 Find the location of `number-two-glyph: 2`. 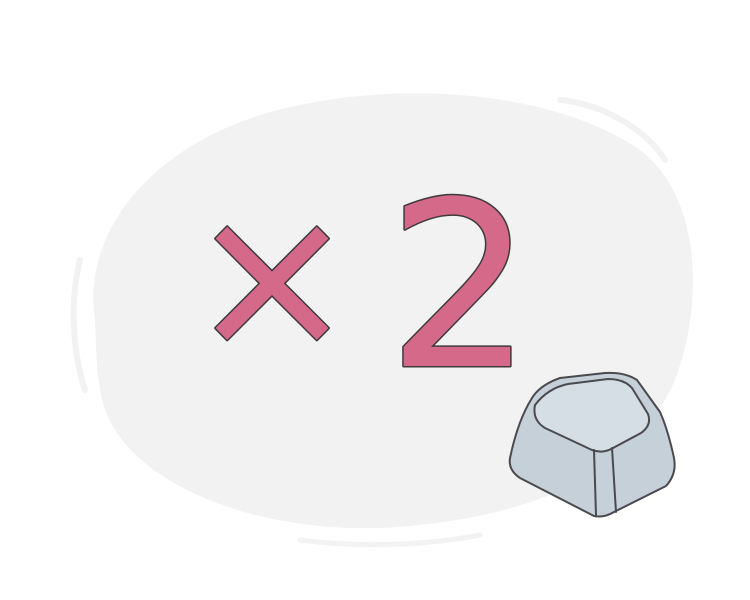

number-two-glyph: 2 is located at coordinates (460, 287).